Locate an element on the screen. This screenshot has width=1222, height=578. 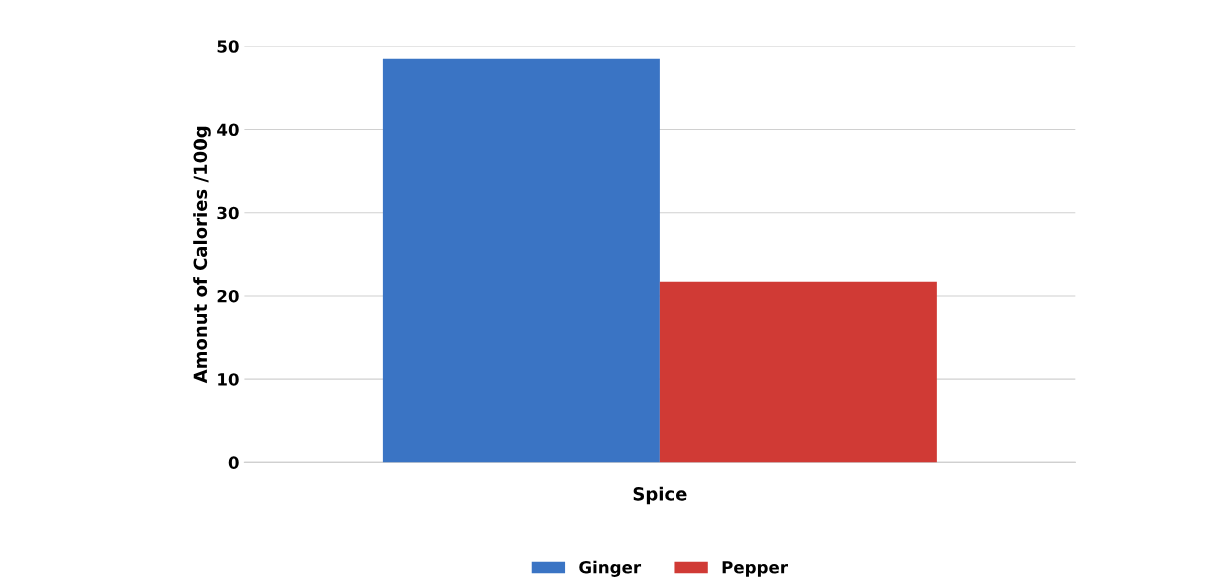
y-tick-label: 20 is located at coordinates (228, 296).